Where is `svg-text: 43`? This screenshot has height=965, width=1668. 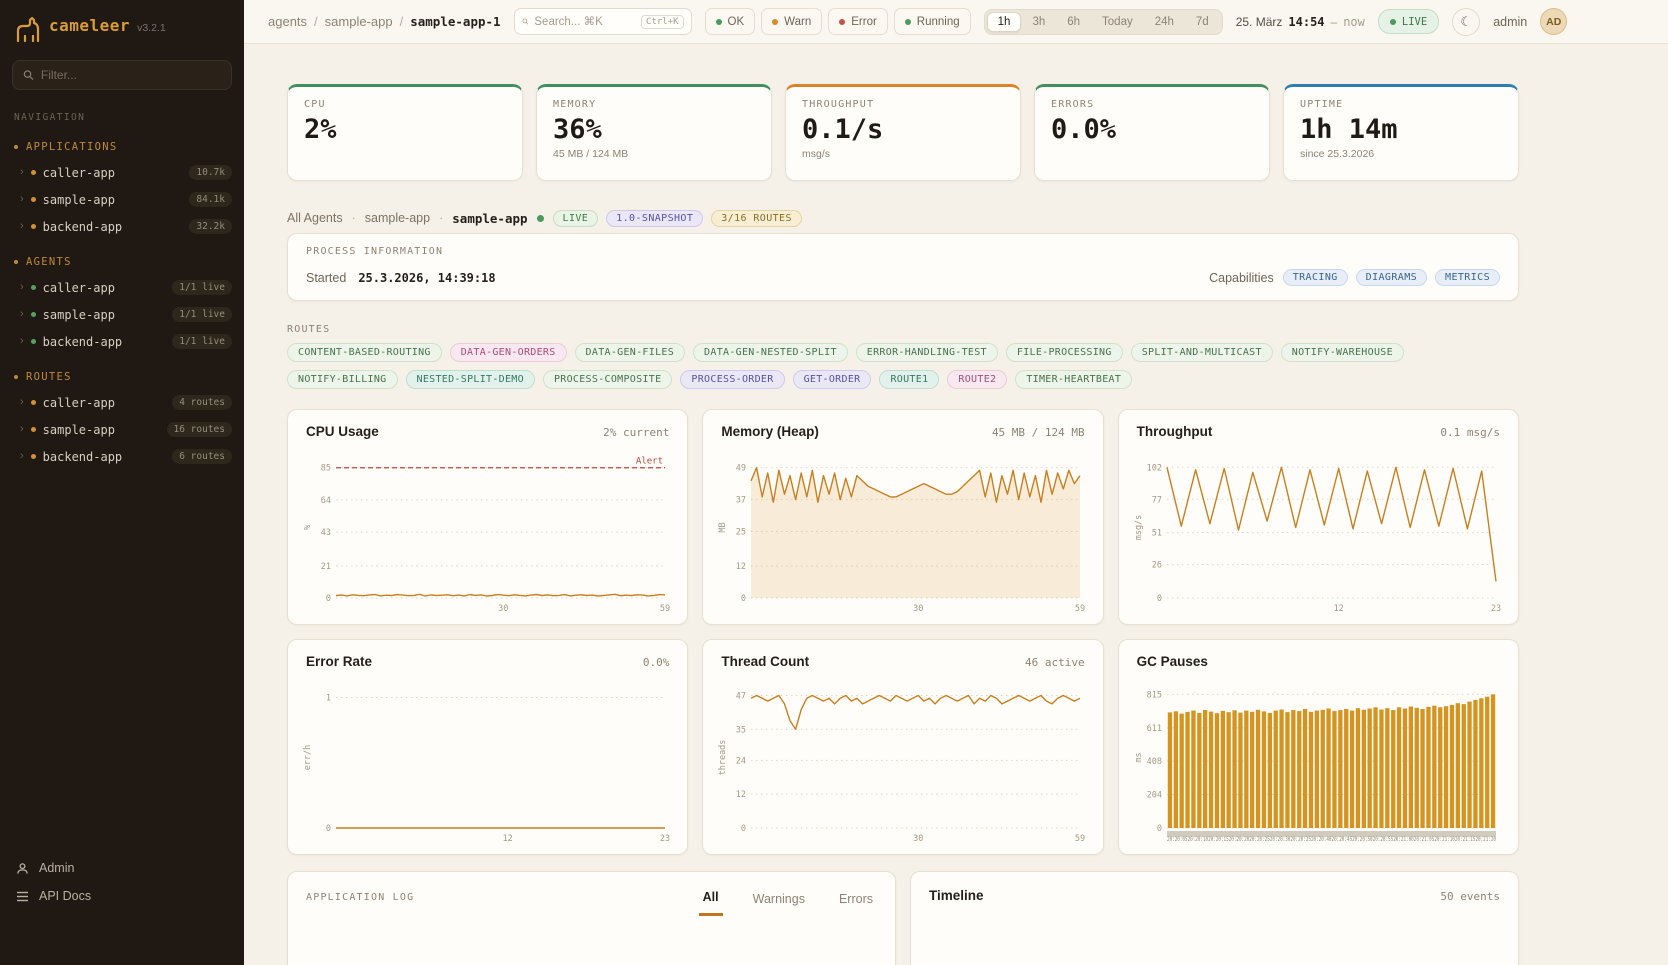
svg-text: 43 is located at coordinates (326, 533).